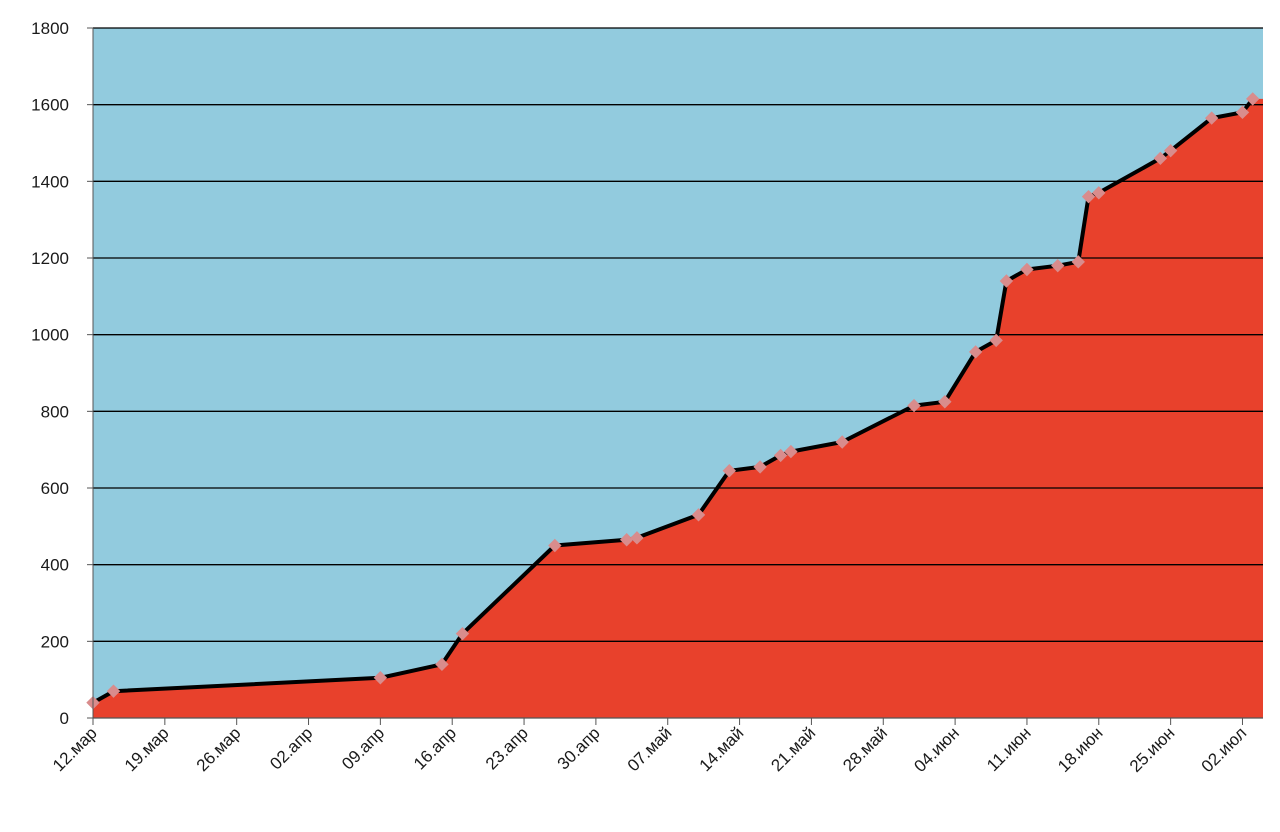 Image resolution: width=1280 pixels, height=832 pixels. Describe the element at coordinates (64, 718) in the screenshot. I see `y-tick-label: 0` at that location.